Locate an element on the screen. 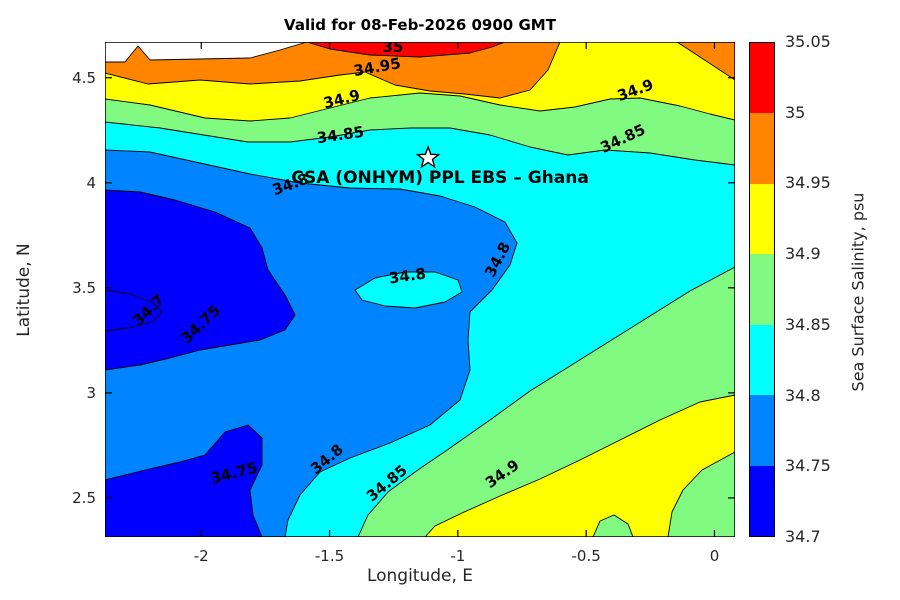 The image size is (900, 600). band-cyan-lens is located at coordinates (408, 290).